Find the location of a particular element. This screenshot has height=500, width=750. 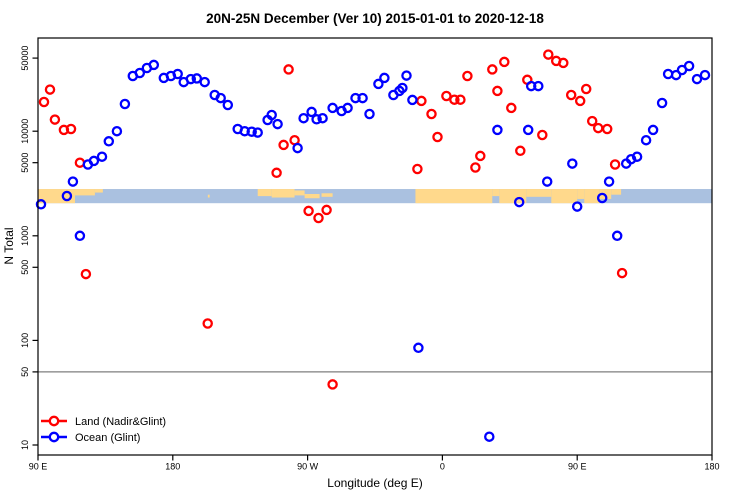

legend-label-ocean: Ocean (Glint) is located at coordinates (107, 438).